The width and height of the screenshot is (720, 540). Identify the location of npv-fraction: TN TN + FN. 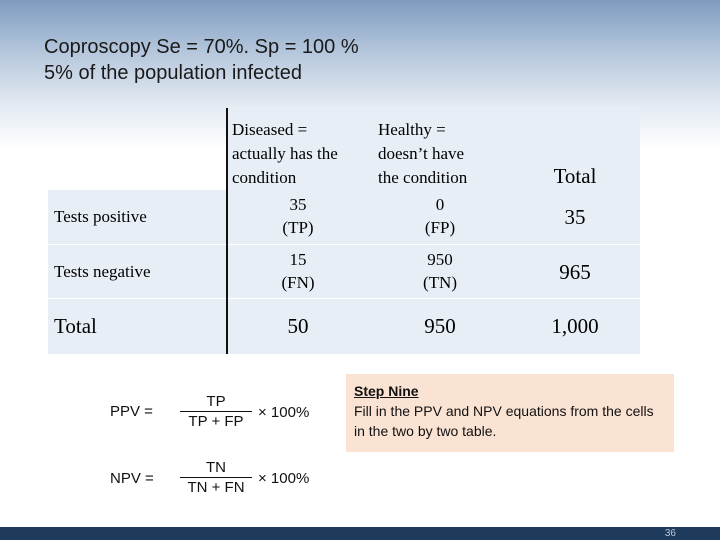
(216, 477).